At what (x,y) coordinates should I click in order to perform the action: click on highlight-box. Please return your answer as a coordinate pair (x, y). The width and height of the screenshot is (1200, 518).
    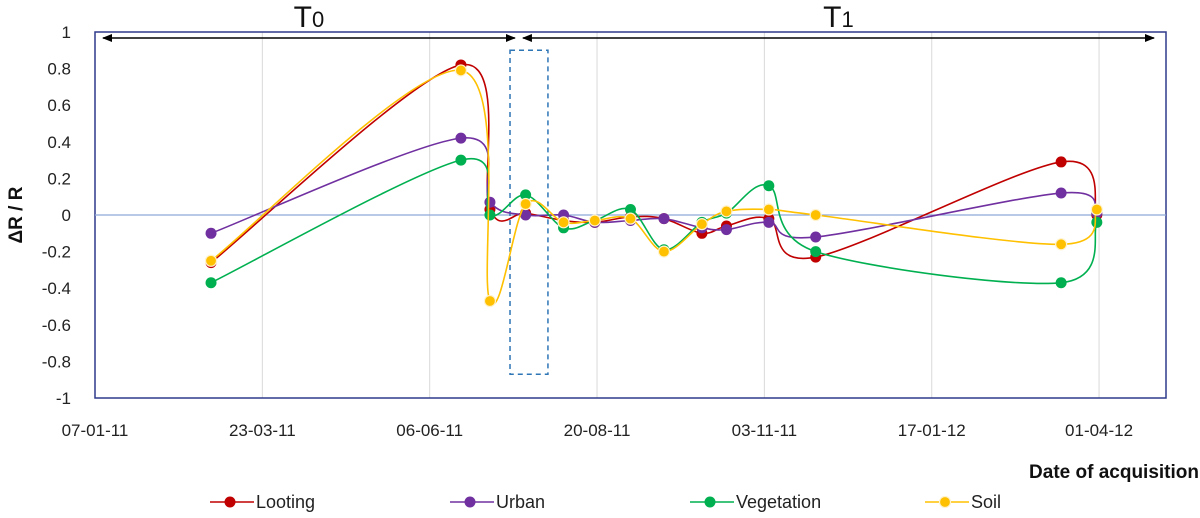
    Looking at the image, I should click on (529, 212).